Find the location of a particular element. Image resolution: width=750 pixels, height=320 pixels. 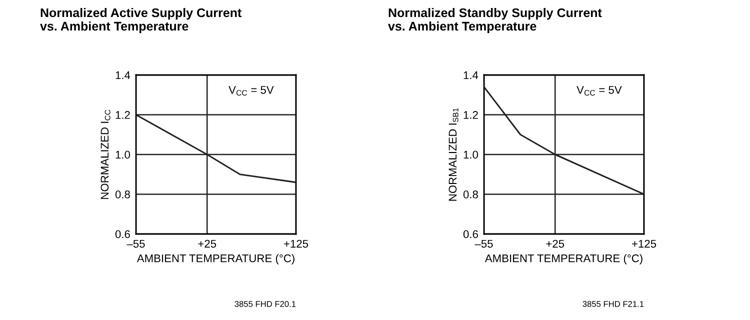

text: 3855 FHD F21.1 is located at coordinates (613, 304).